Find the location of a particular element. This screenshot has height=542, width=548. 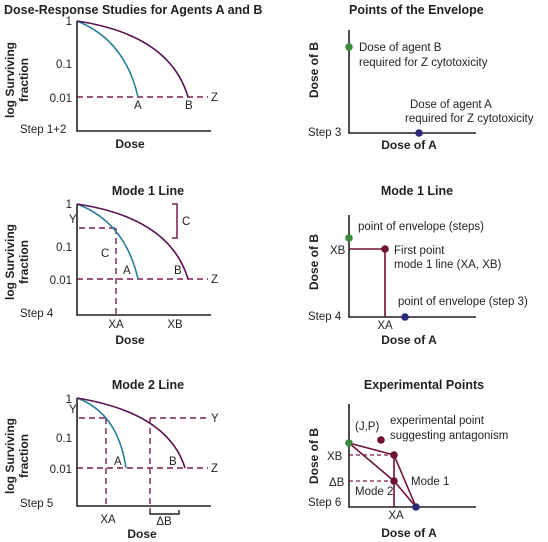

panel6-label-delta-b: ΔB is located at coordinates (337, 483).